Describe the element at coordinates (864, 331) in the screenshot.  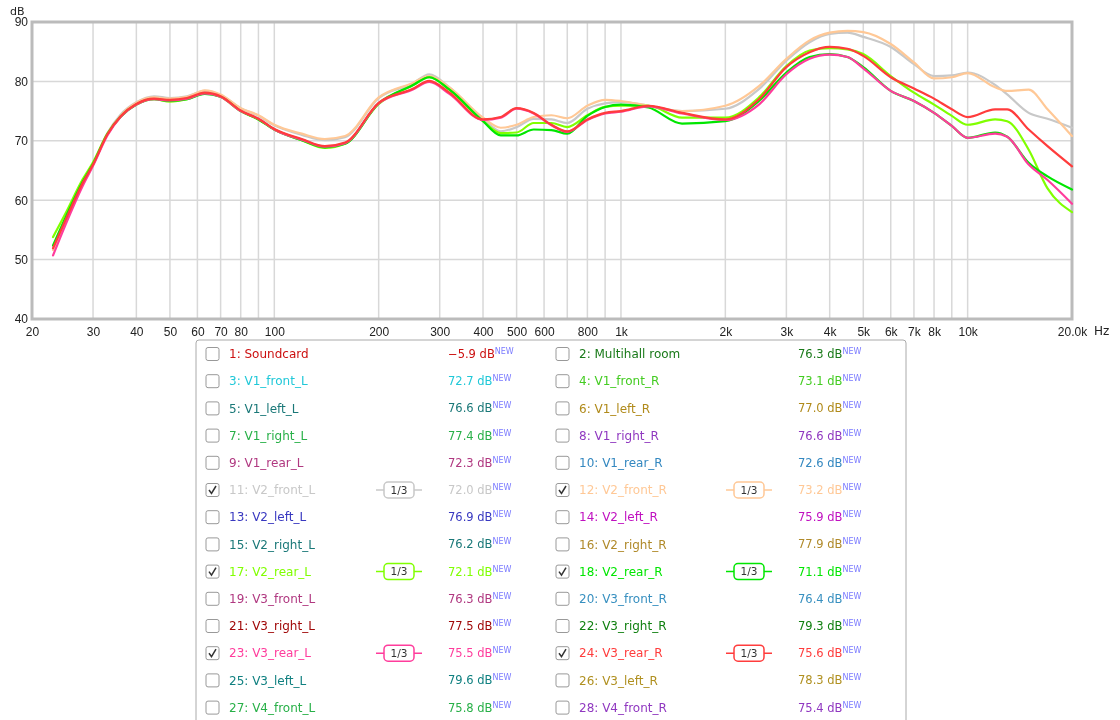
I see `x-tick-label: 5k` at that location.